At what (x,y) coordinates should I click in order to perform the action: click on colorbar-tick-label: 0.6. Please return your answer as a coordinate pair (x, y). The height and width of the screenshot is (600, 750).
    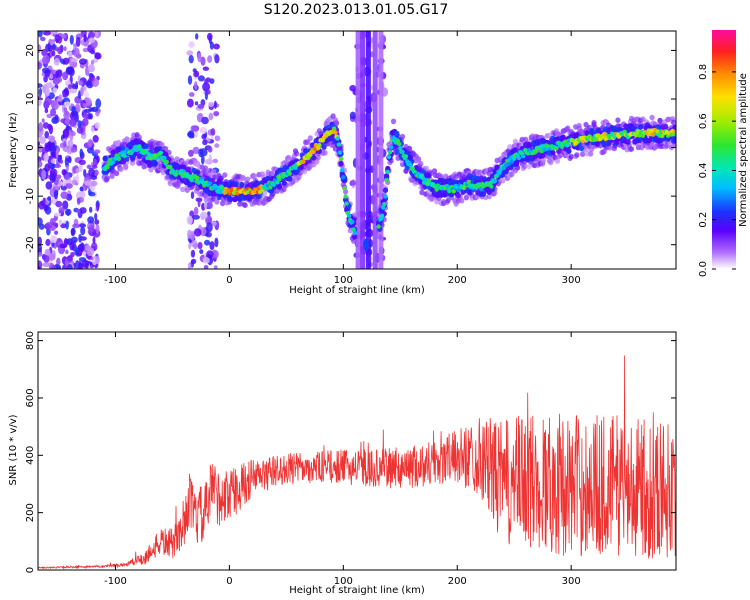
    Looking at the image, I should click on (703, 121).